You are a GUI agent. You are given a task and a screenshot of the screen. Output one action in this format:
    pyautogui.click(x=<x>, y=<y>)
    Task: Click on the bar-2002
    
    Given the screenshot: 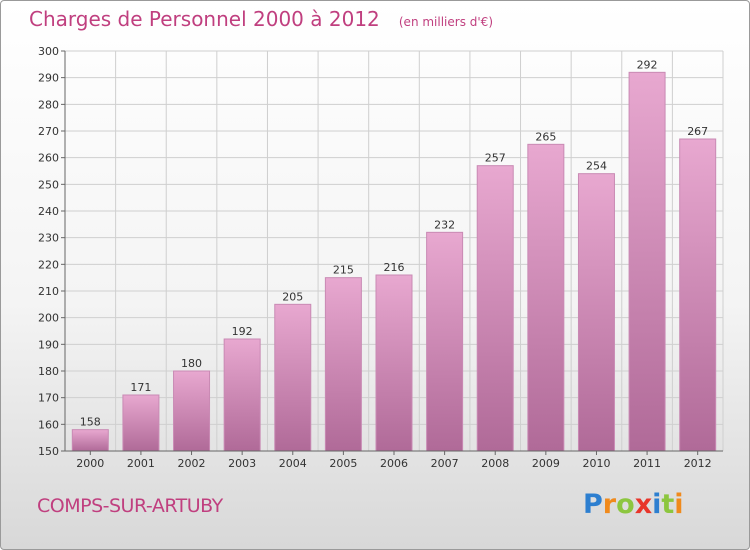 What is the action you would take?
    pyautogui.click(x=192, y=411)
    